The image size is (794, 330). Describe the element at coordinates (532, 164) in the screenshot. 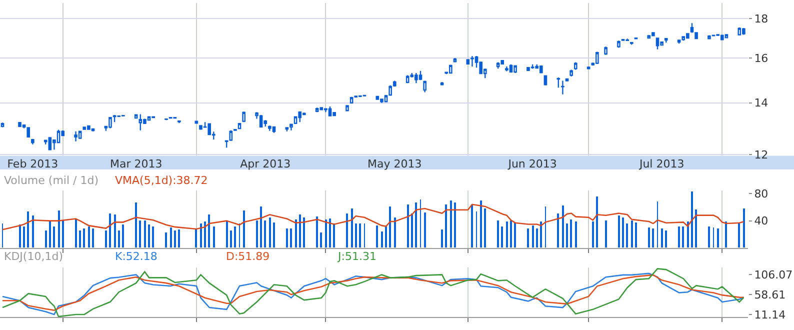

I see `x-tick-label: Jun 2013` at that location.